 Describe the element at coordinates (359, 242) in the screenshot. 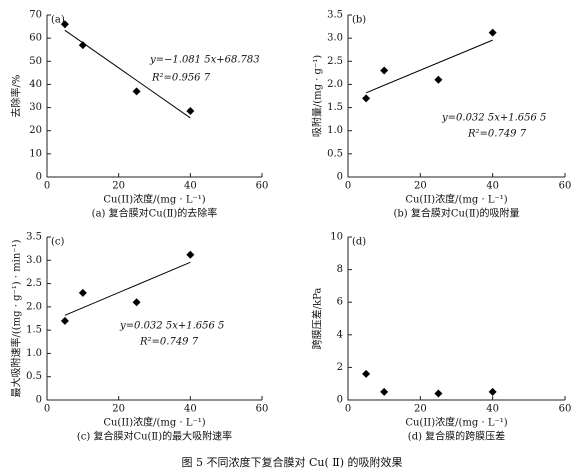

I see `panel-label: (d)` at that location.